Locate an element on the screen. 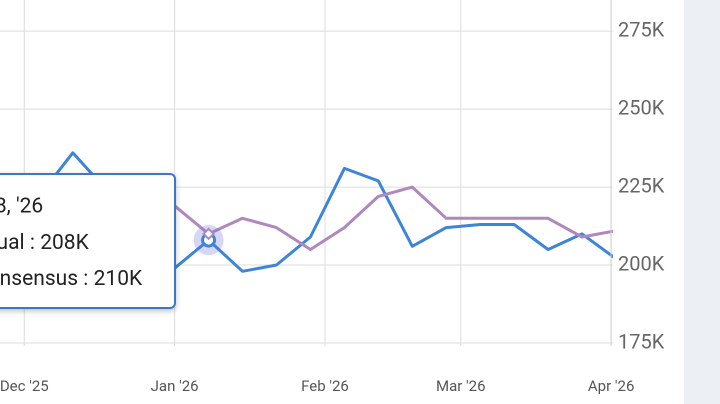 The image size is (720, 404). side-panel is located at coordinates (702, 202).